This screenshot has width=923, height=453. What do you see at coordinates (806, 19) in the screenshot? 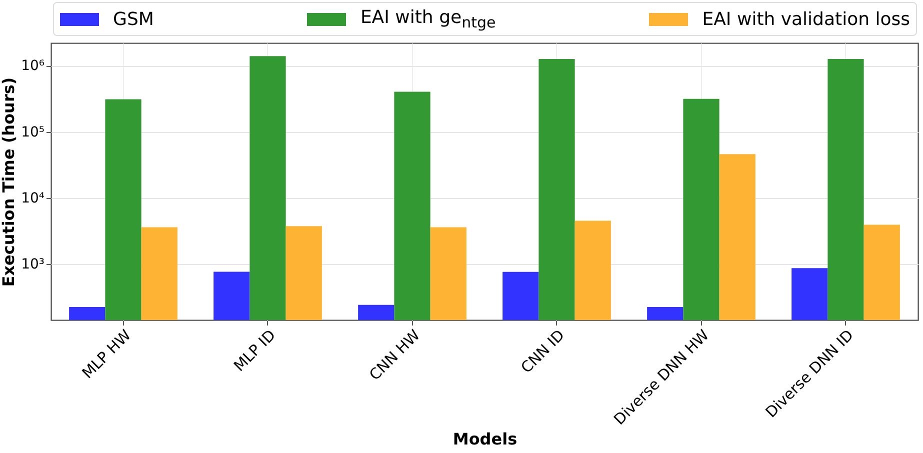
I see `legend-label: EAI with validation loss` at bounding box center [806, 19].